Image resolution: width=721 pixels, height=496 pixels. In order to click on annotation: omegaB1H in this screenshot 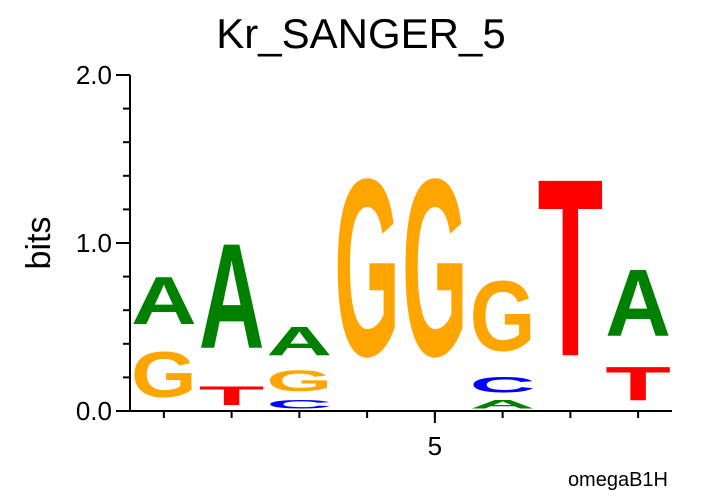, I will do `click(618, 480)`.